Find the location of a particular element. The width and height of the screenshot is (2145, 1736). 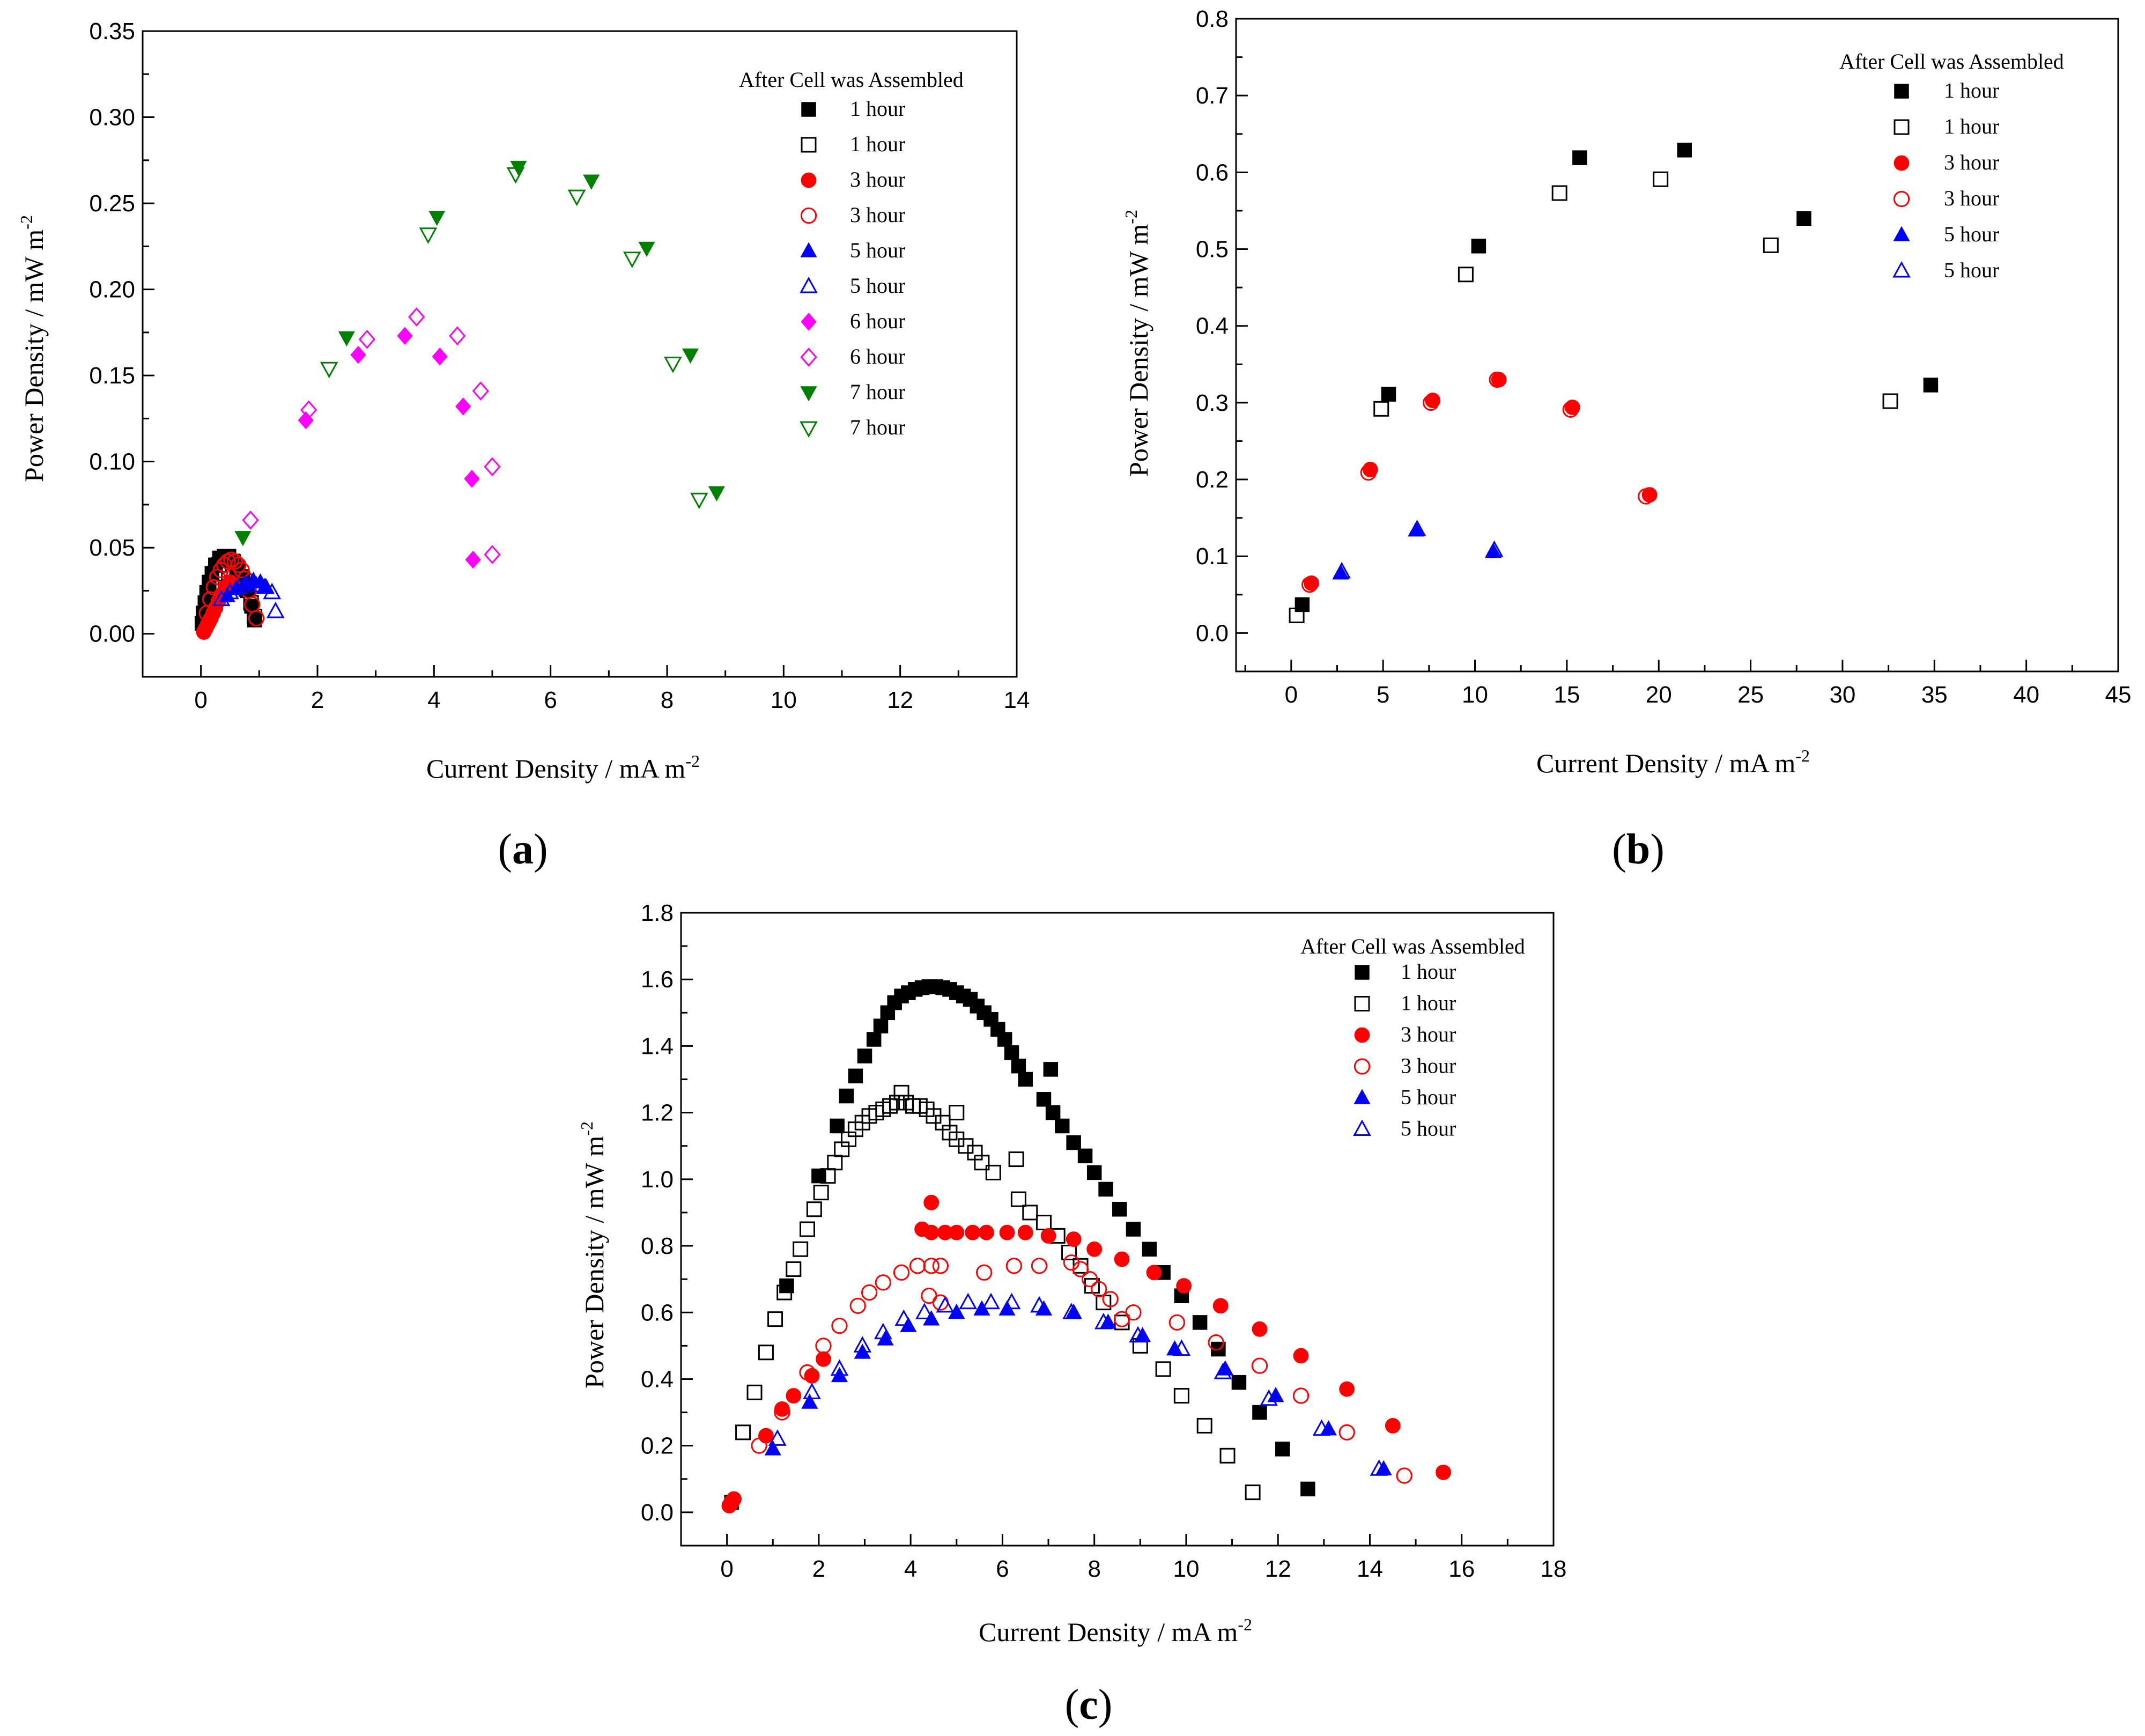

y-tick-label: 0.05 is located at coordinates (112, 548).